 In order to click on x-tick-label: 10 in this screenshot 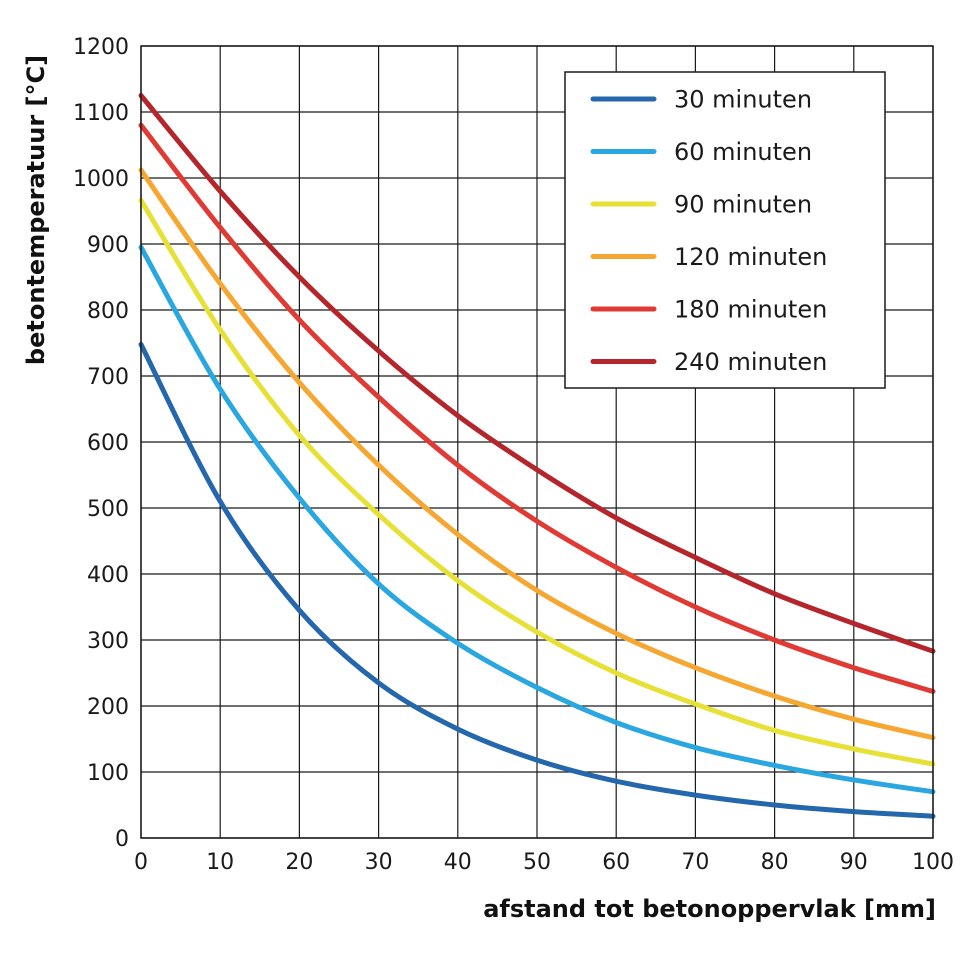, I will do `click(220, 862)`.